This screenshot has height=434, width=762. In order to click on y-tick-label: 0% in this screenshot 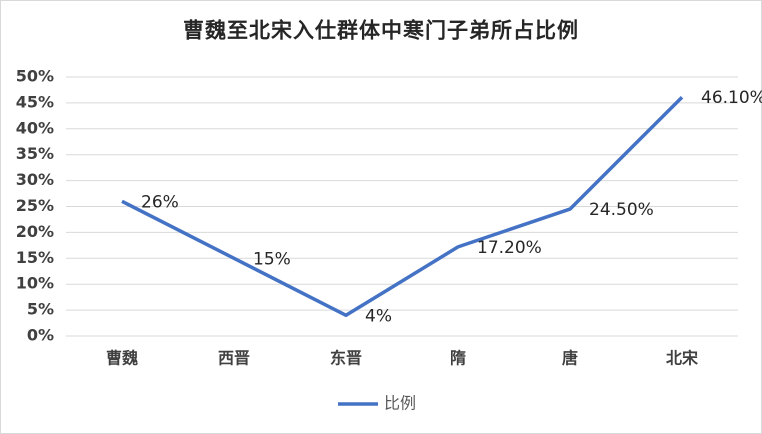, I will do `click(40, 335)`.